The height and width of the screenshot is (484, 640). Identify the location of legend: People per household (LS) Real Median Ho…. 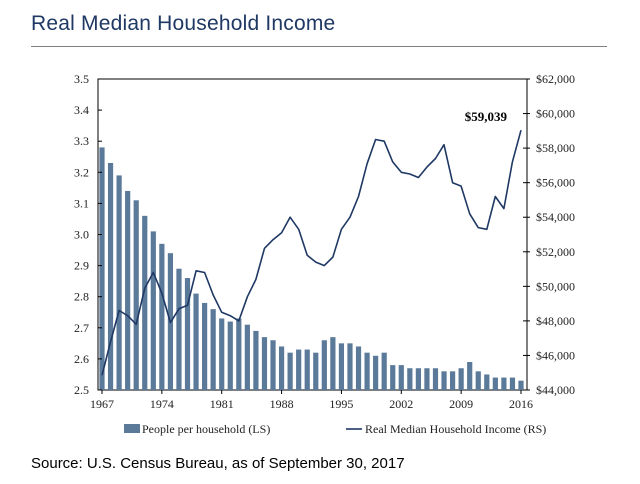
(335, 429).